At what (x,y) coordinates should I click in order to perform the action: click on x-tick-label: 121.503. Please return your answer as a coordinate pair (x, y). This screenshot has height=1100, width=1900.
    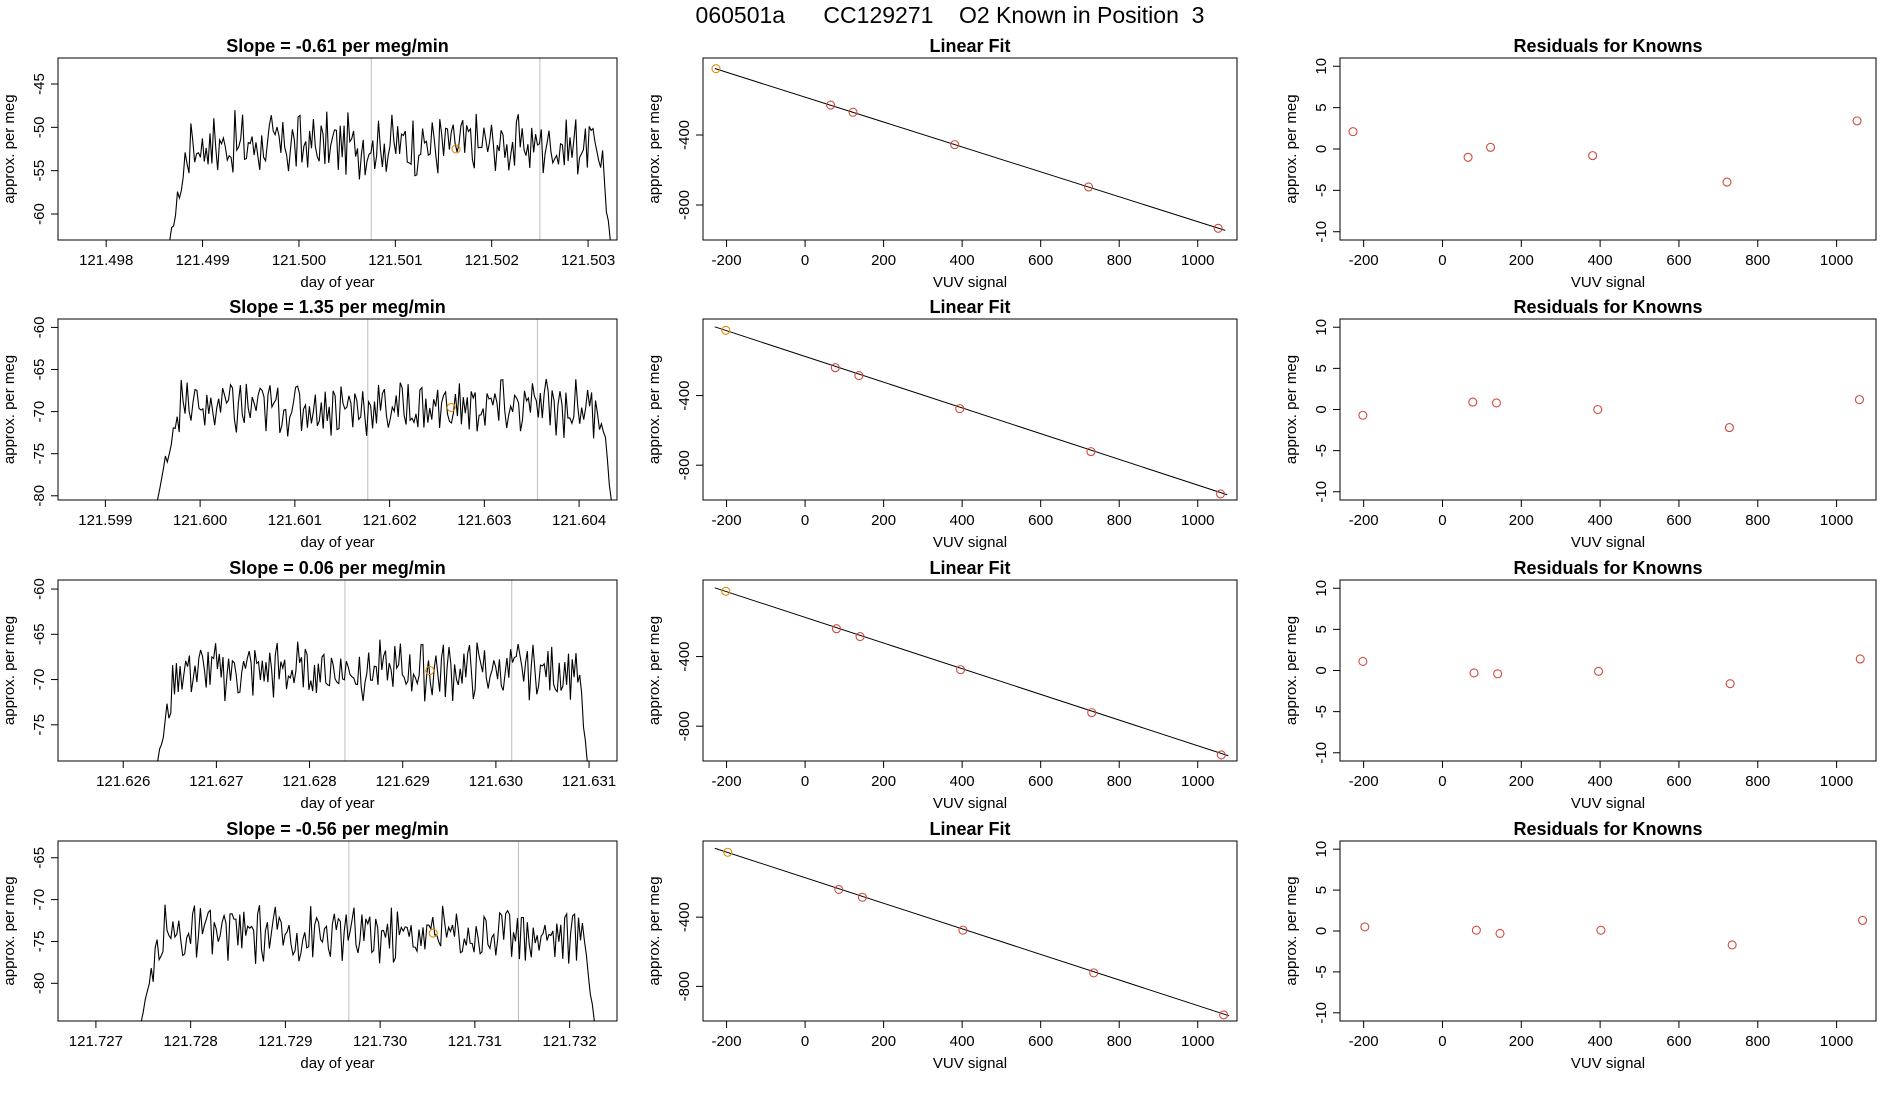
    Looking at the image, I should click on (588, 260).